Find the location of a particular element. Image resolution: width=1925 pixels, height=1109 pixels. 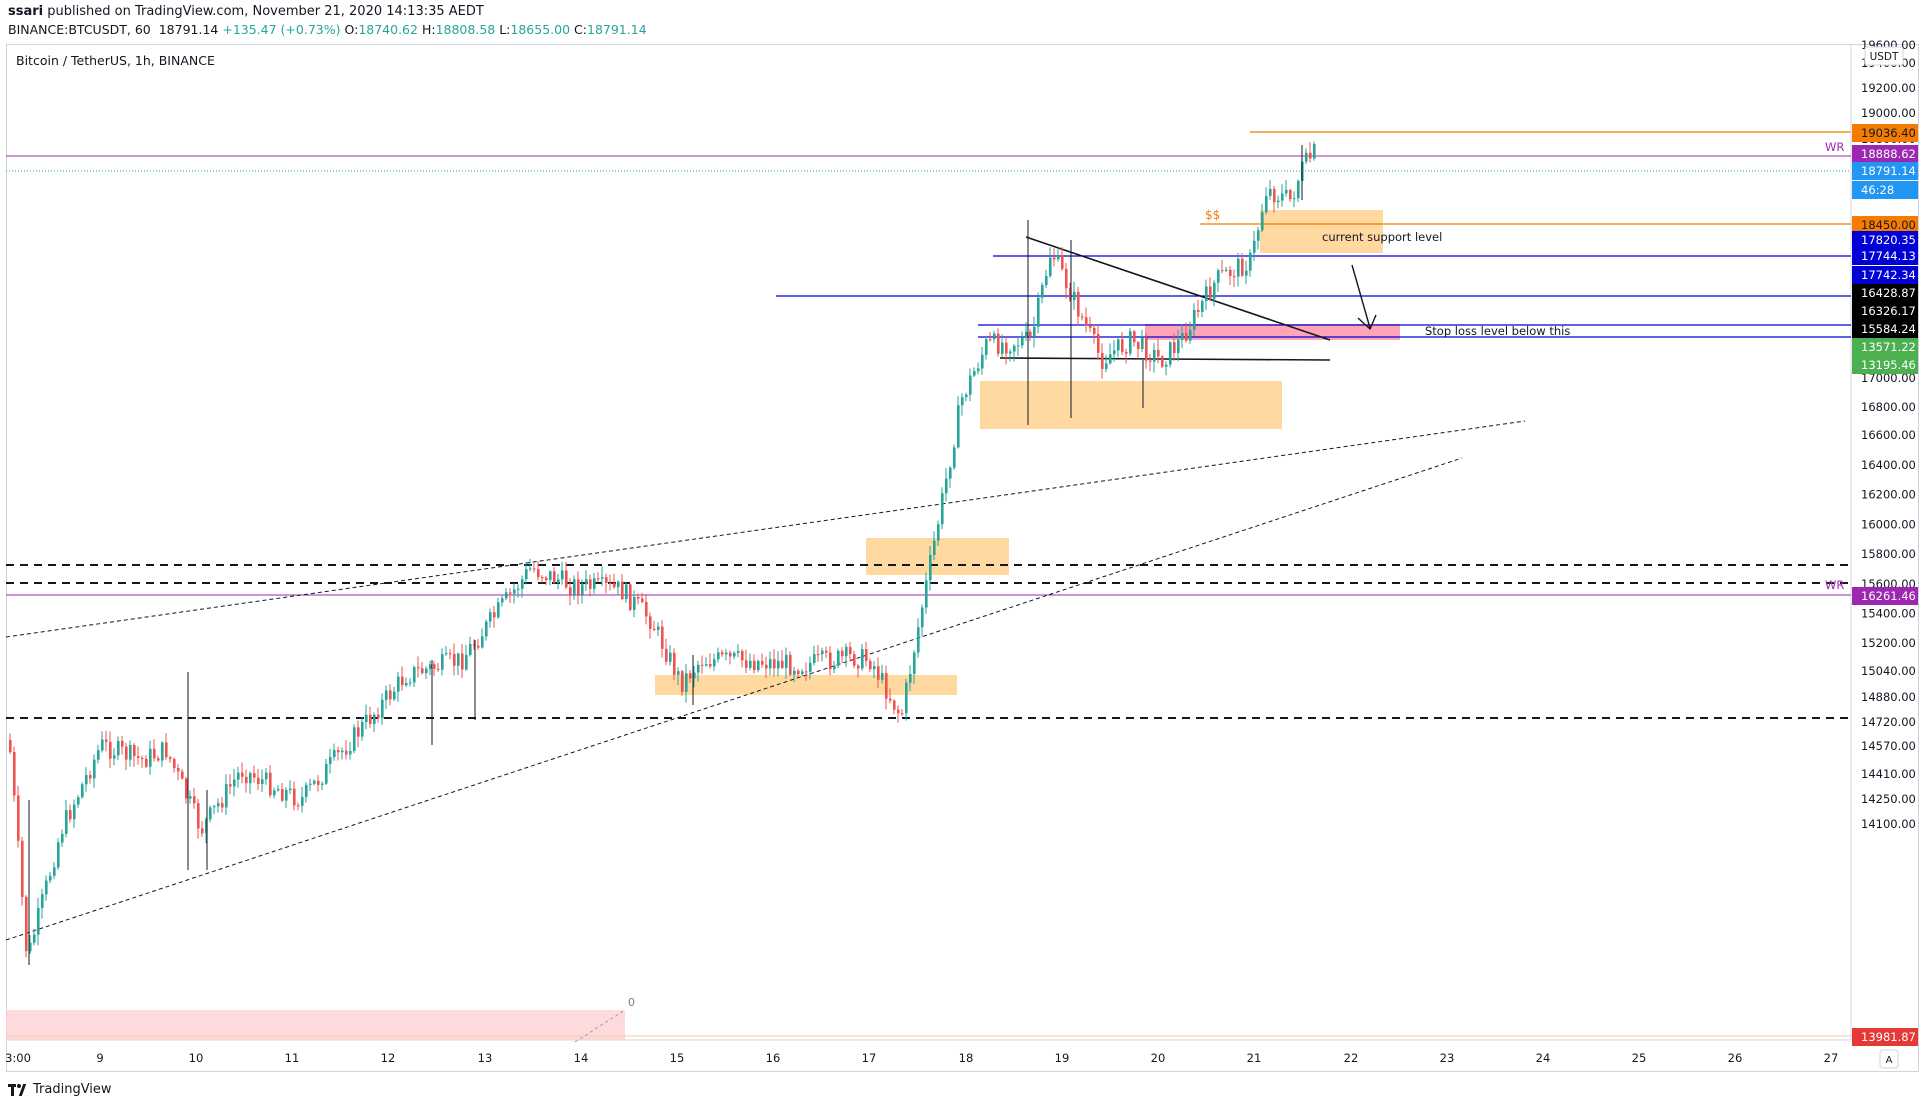

price-tag: 15584.24 is located at coordinates (1885, 329).